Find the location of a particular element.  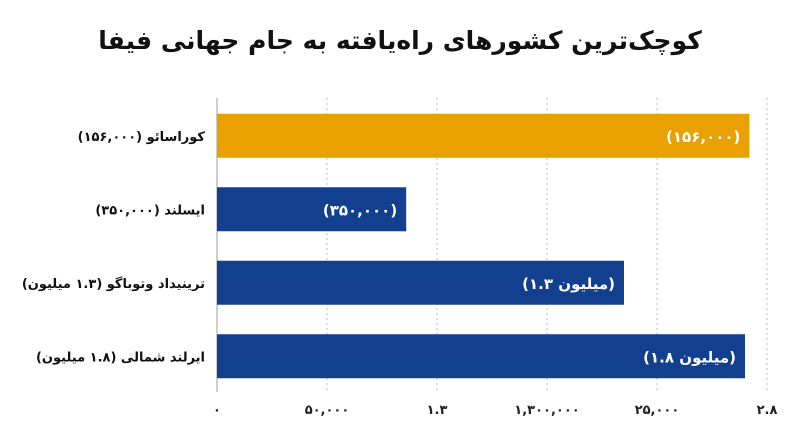

x-tick-label: ۱.۳ is located at coordinates (437, 410).